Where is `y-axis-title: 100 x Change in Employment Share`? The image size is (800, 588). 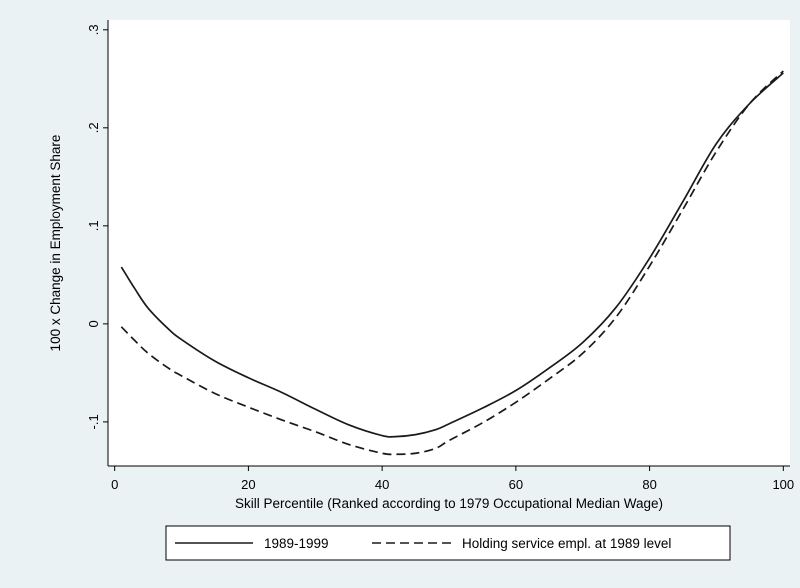 y-axis-title: 100 x Change in Employment Share is located at coordinates (55, 243).